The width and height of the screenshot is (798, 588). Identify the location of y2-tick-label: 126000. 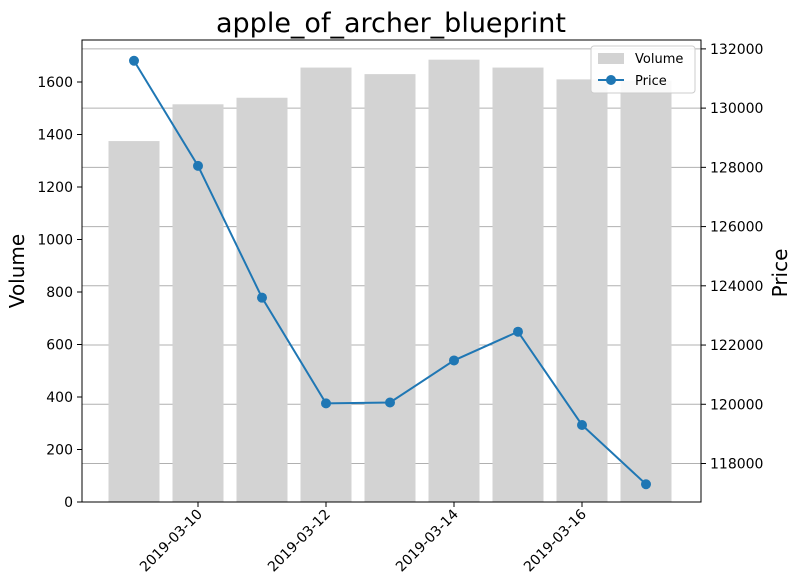
(736, 228).